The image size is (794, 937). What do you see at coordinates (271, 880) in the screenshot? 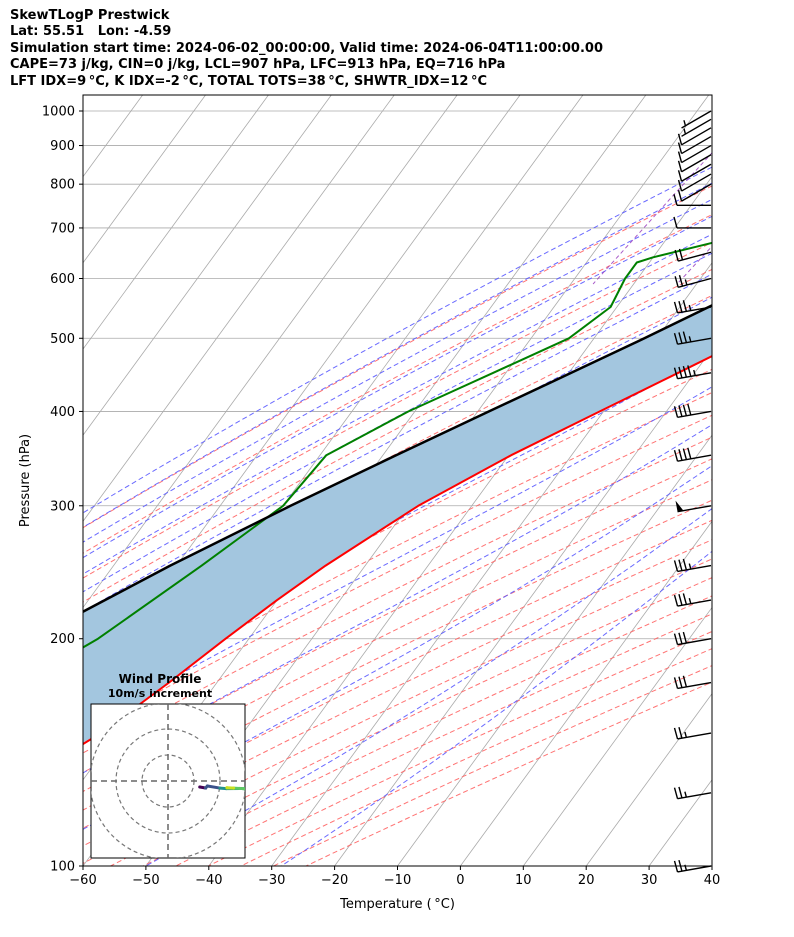
I see `x-tick-label: −30` at bounding box center [271, 880].